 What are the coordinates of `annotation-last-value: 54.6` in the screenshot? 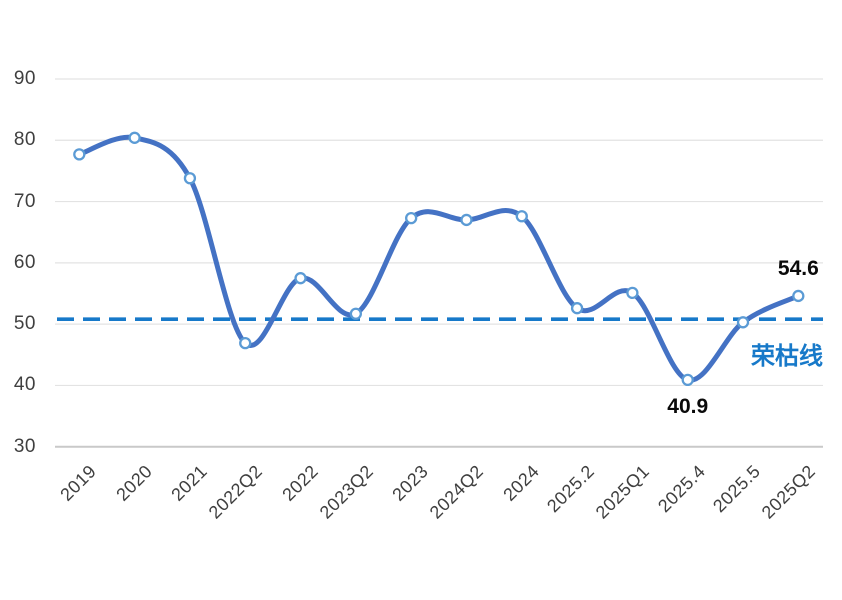 It's located at (798, 268).